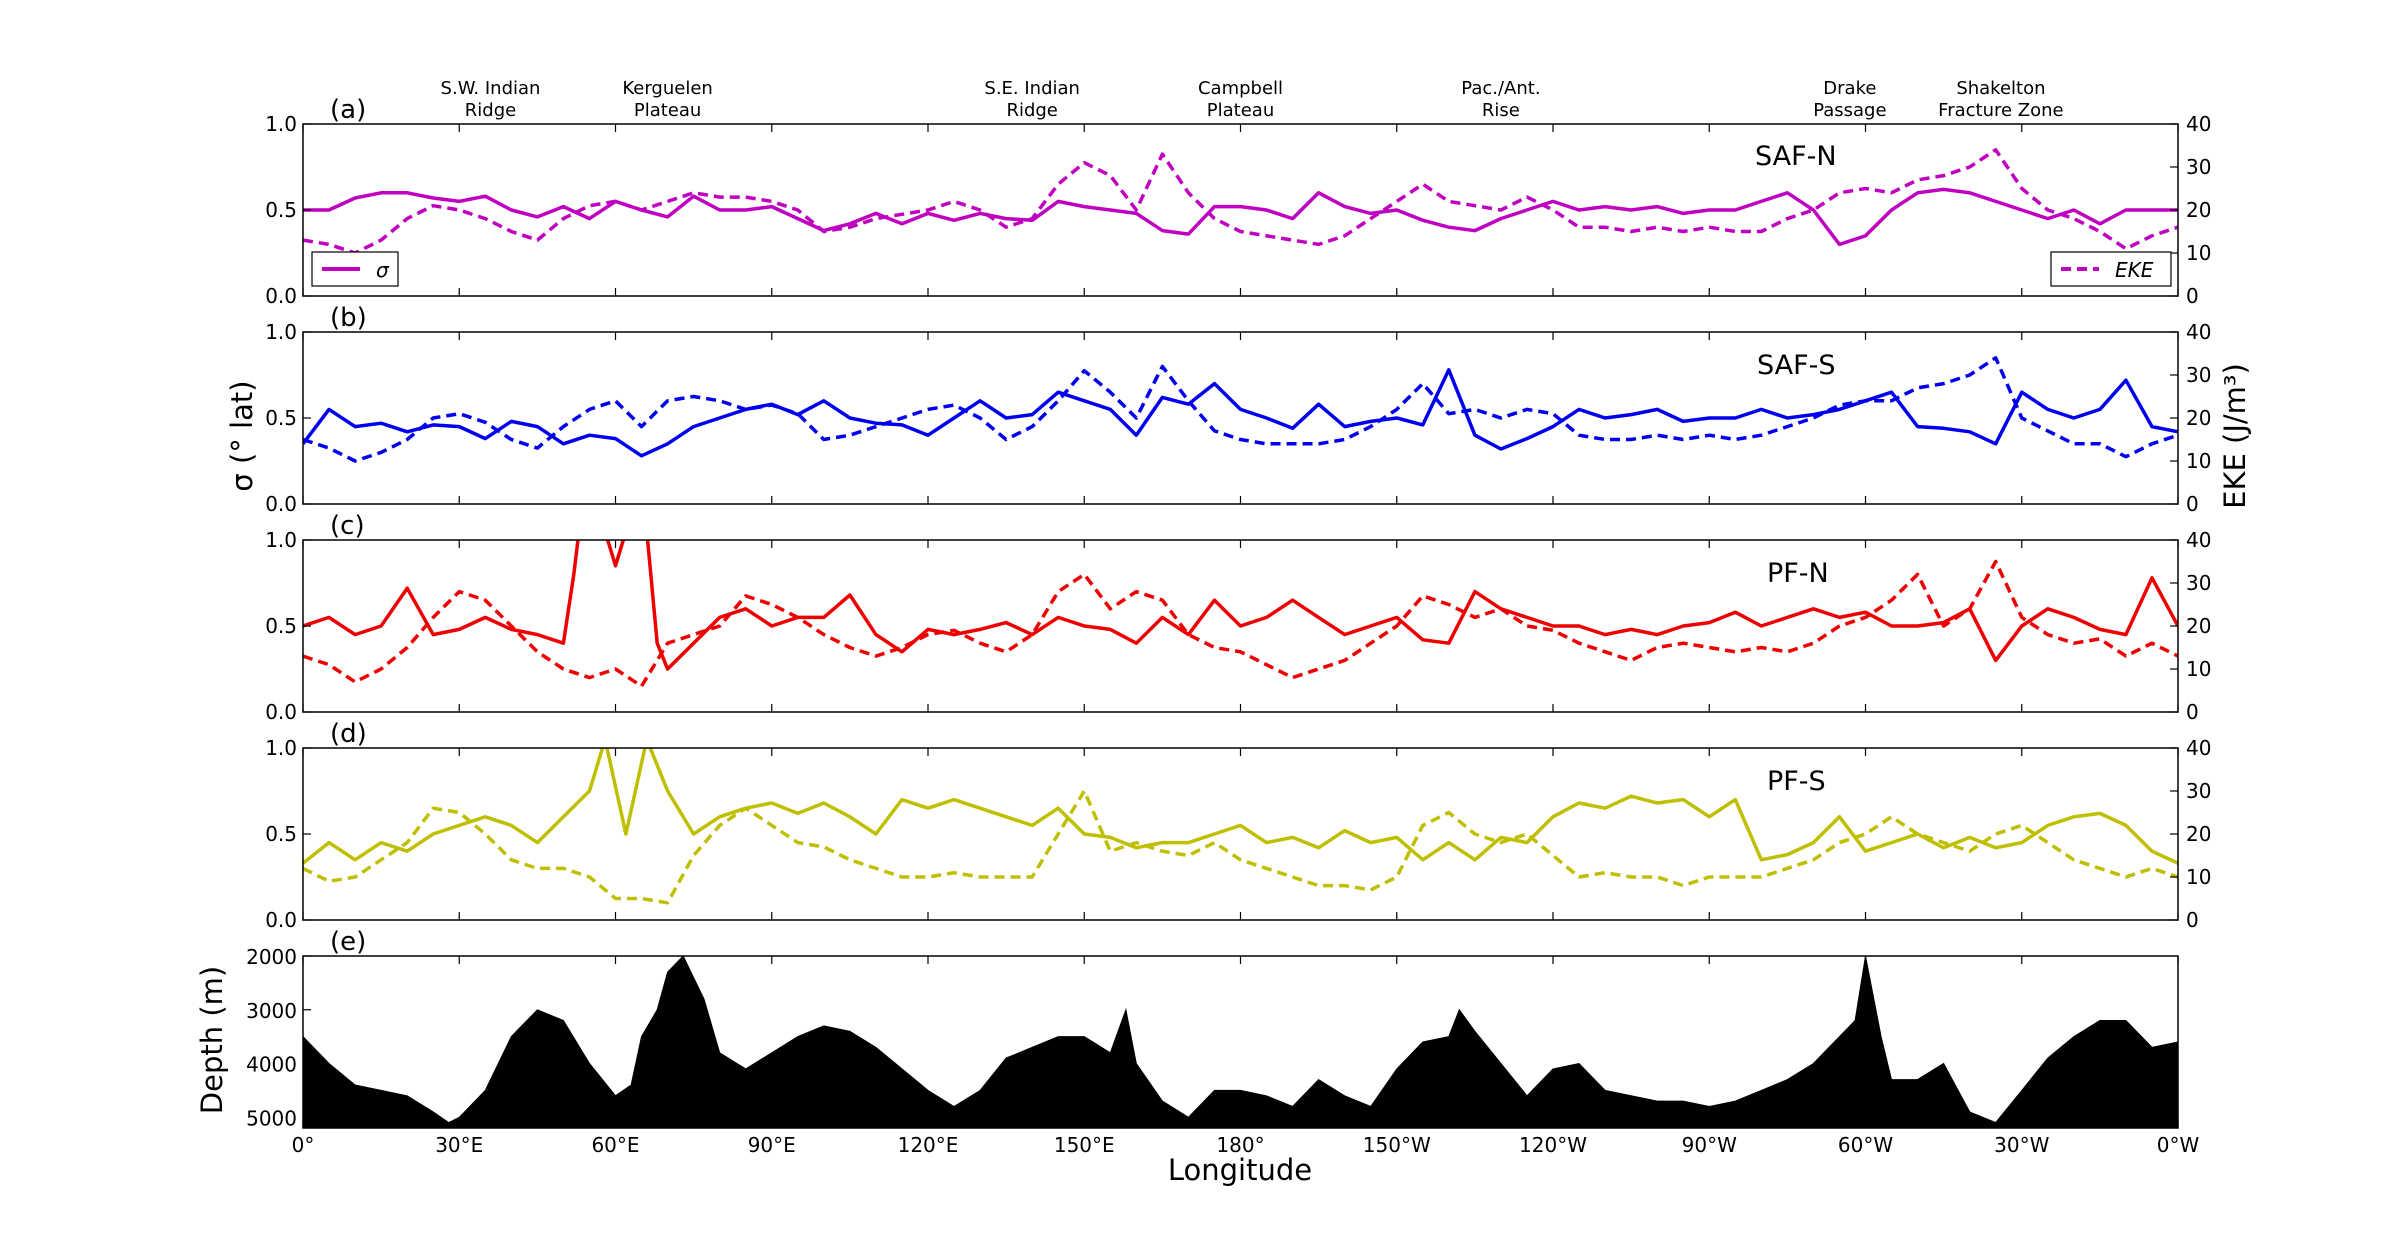 This screenshot has width=2400, height=1242. Describe the element at coordinates (928, 1145) in the screenshot. I see `x-tick-label: 120°E` at that location.